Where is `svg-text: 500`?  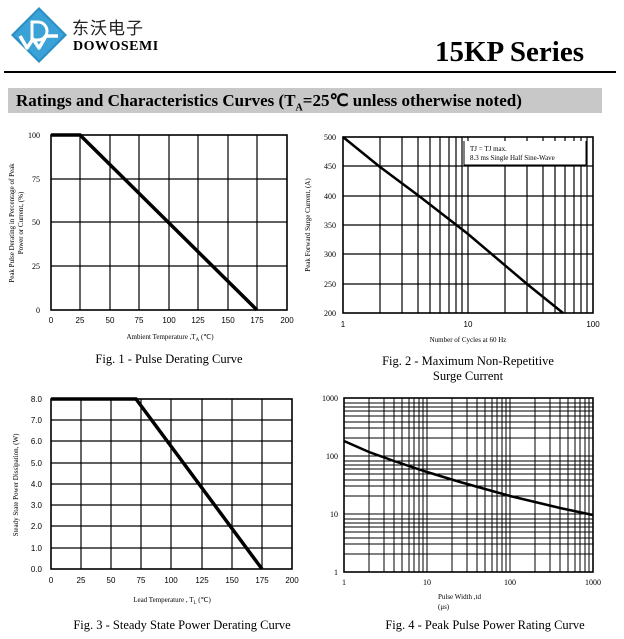
svg-text: 500 is located at coordinates (330, 137).